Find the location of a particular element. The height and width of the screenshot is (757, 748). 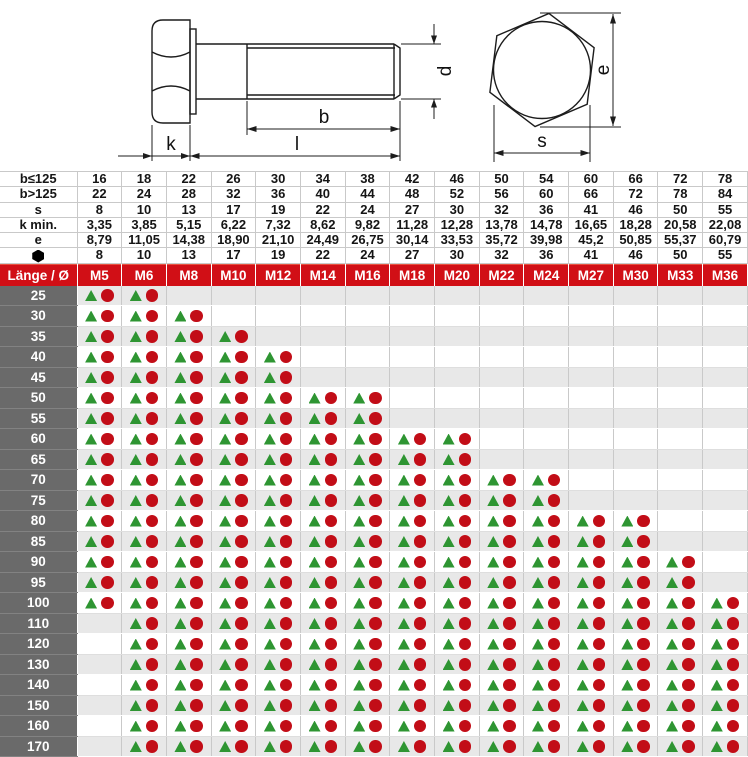

matrix-row: 25 is located at coordinates (374, 296).